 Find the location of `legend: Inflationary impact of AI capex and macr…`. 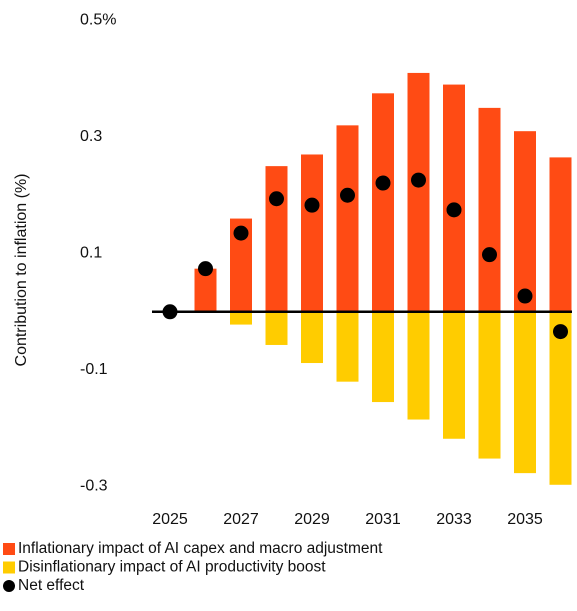

legend: Inflationary impact of AI capex and macr… is located at coordinates (193, 567).